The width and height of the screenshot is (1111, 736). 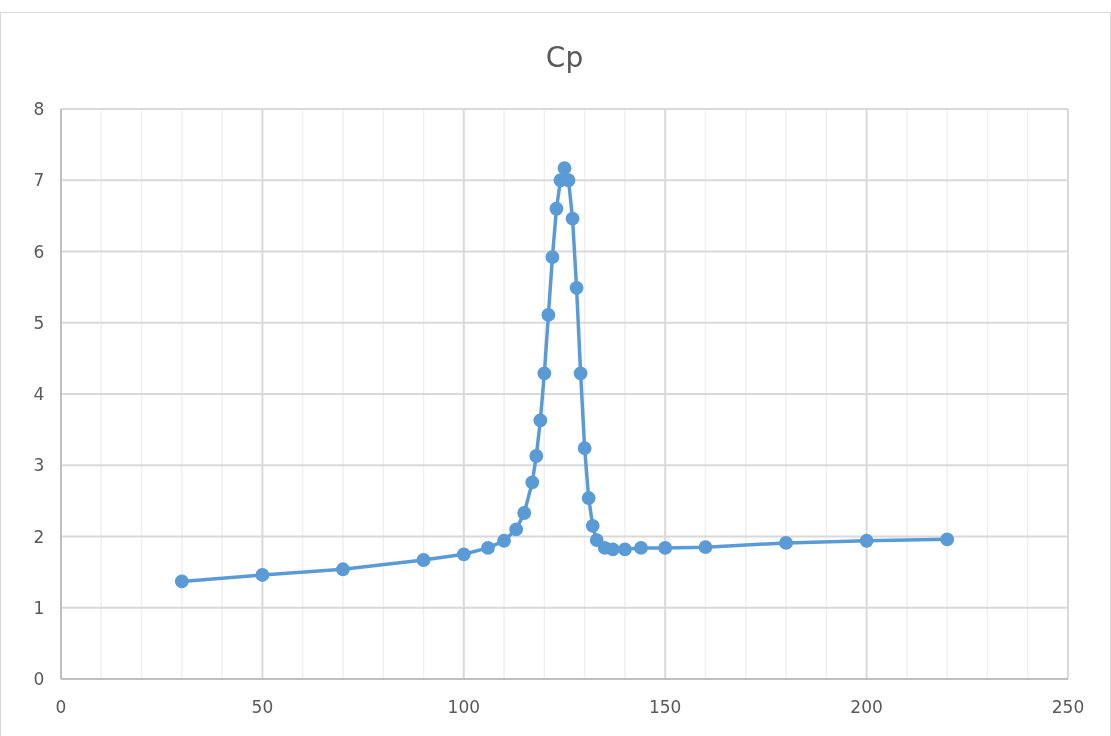 What do you see at coordinates (39, 607) in the screenshot?
I see `y-tick-label: 1` at bounding box center [39, 607].